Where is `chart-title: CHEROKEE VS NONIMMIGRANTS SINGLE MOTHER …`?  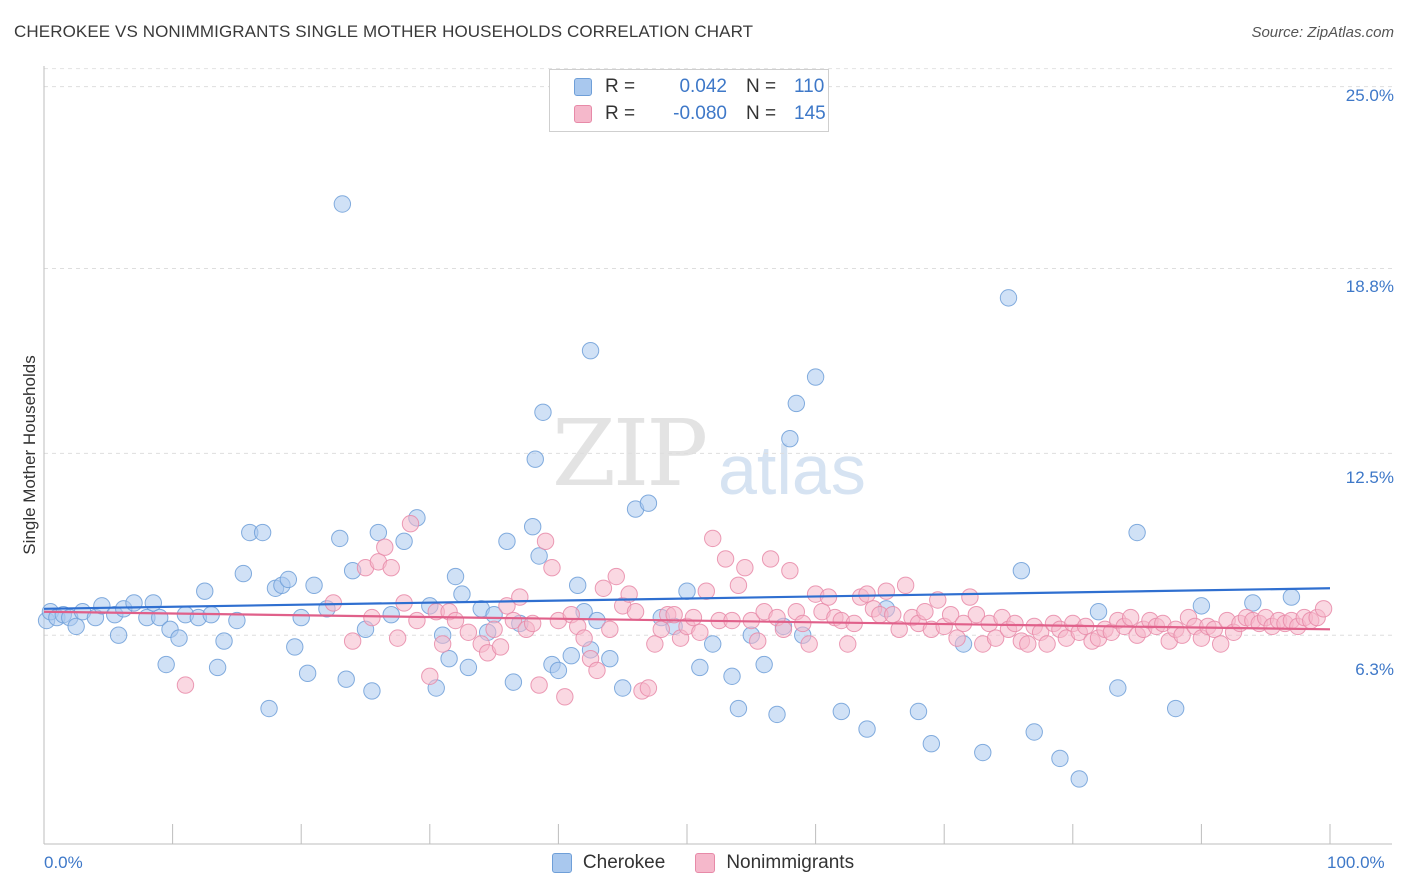
chart-title: CHEROKEE VS NONIMMIGRANTS SINGLE MOTHER … is located at coordinates (384, 31).